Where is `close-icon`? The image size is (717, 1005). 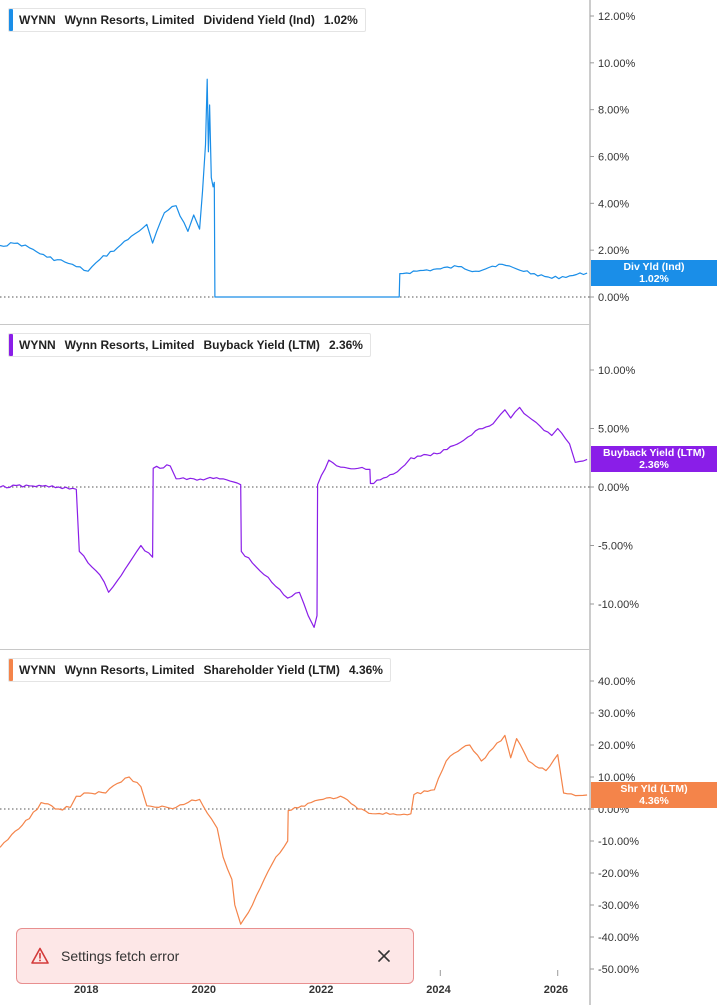 close-icon is located at coordinates (384, 956).